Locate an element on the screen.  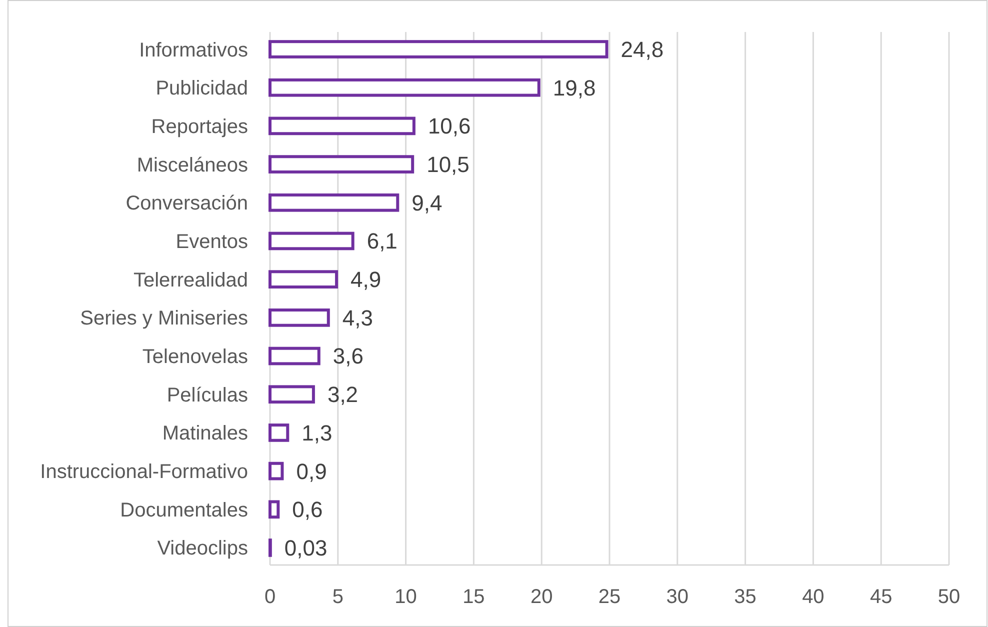
x-tick-label: 5 is located at coordinates (338, 597).